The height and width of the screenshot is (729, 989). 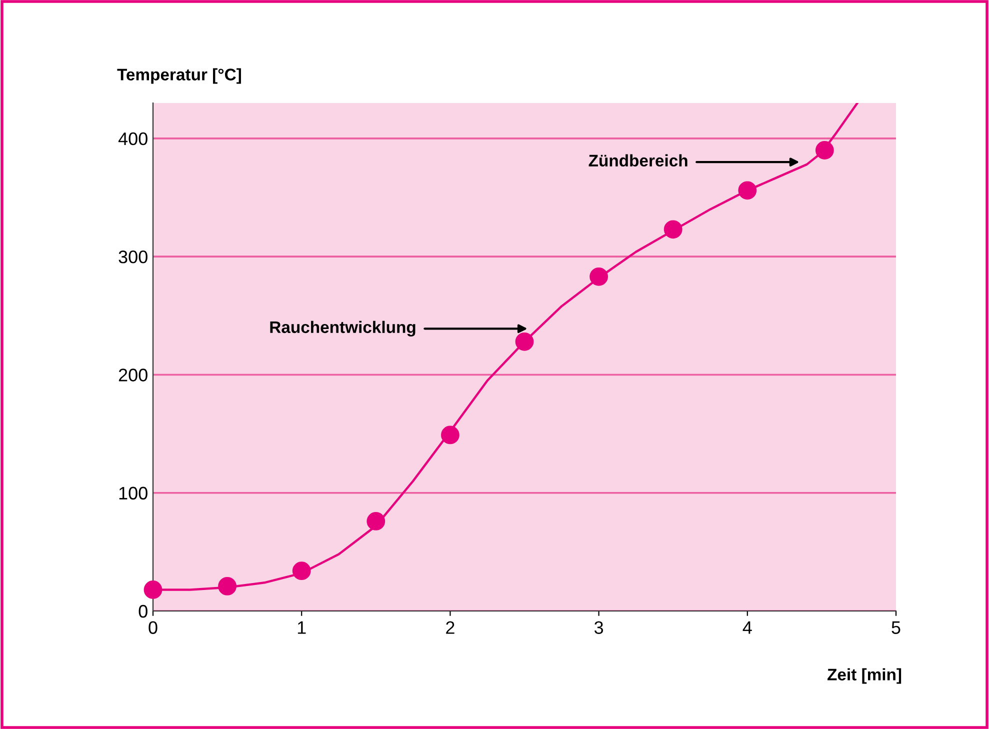 I want to click on x-tick-label: 4, so click(x=747, y=627).